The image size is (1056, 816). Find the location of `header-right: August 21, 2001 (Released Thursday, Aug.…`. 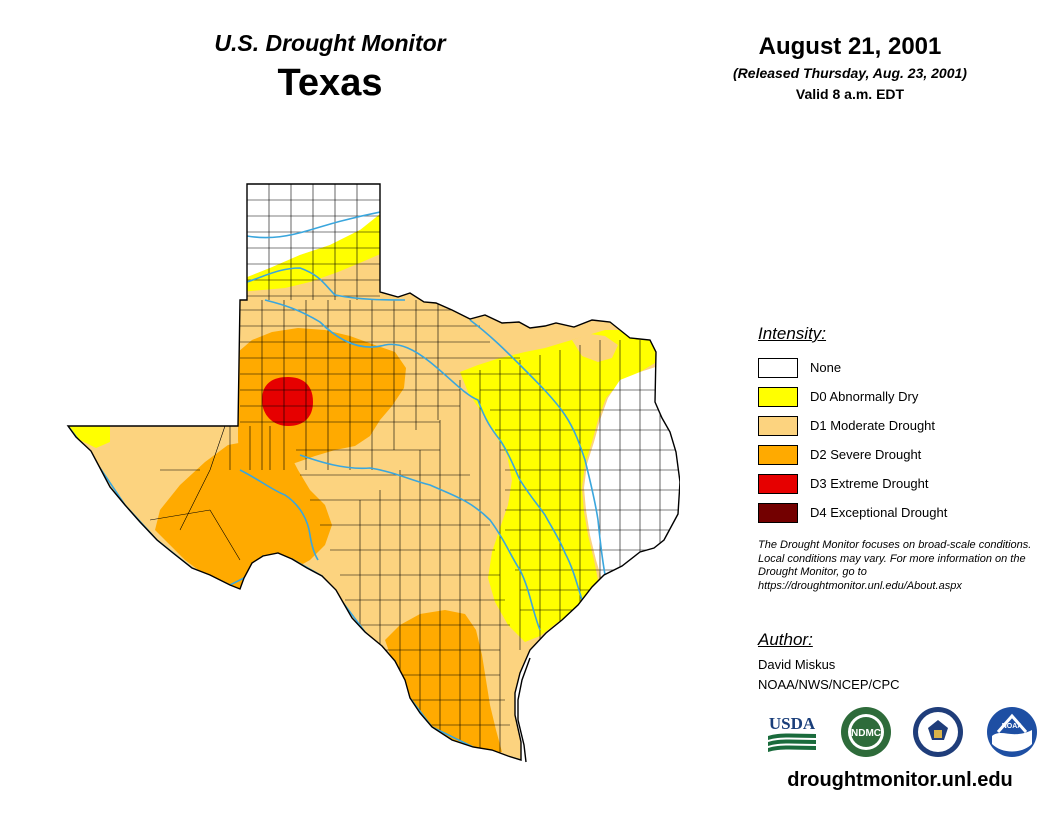

header-right: August 21, 2001 (Released Thursday, Aug.… is located at coordinates (850, 68).